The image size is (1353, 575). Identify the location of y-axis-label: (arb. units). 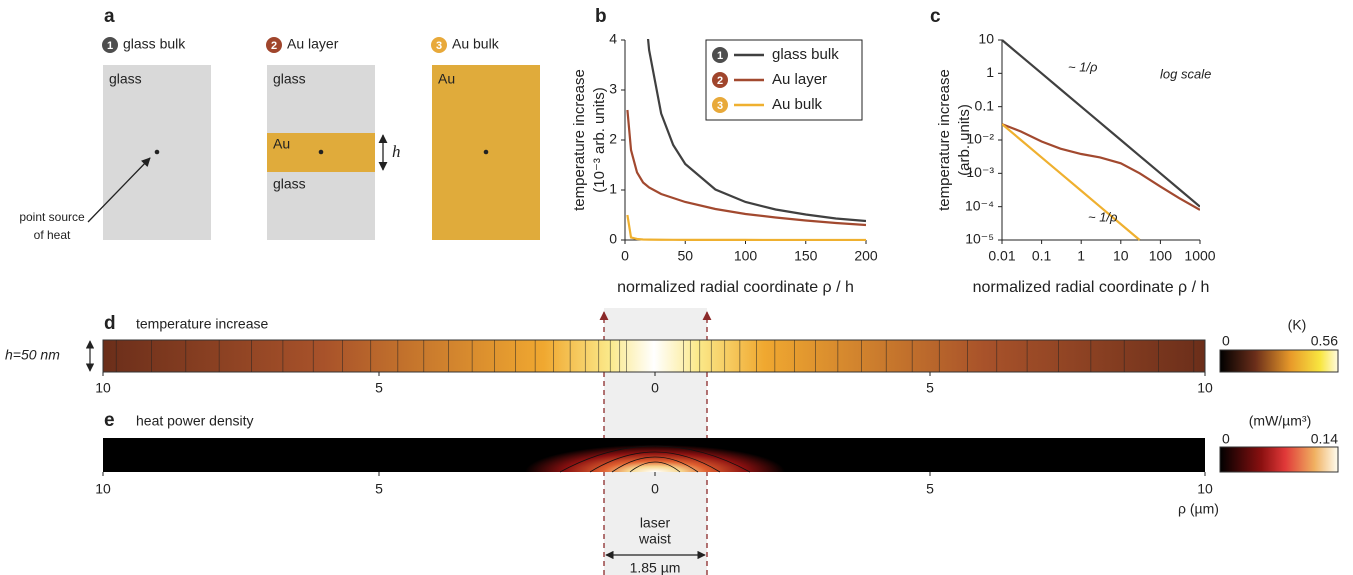
(964, 140).